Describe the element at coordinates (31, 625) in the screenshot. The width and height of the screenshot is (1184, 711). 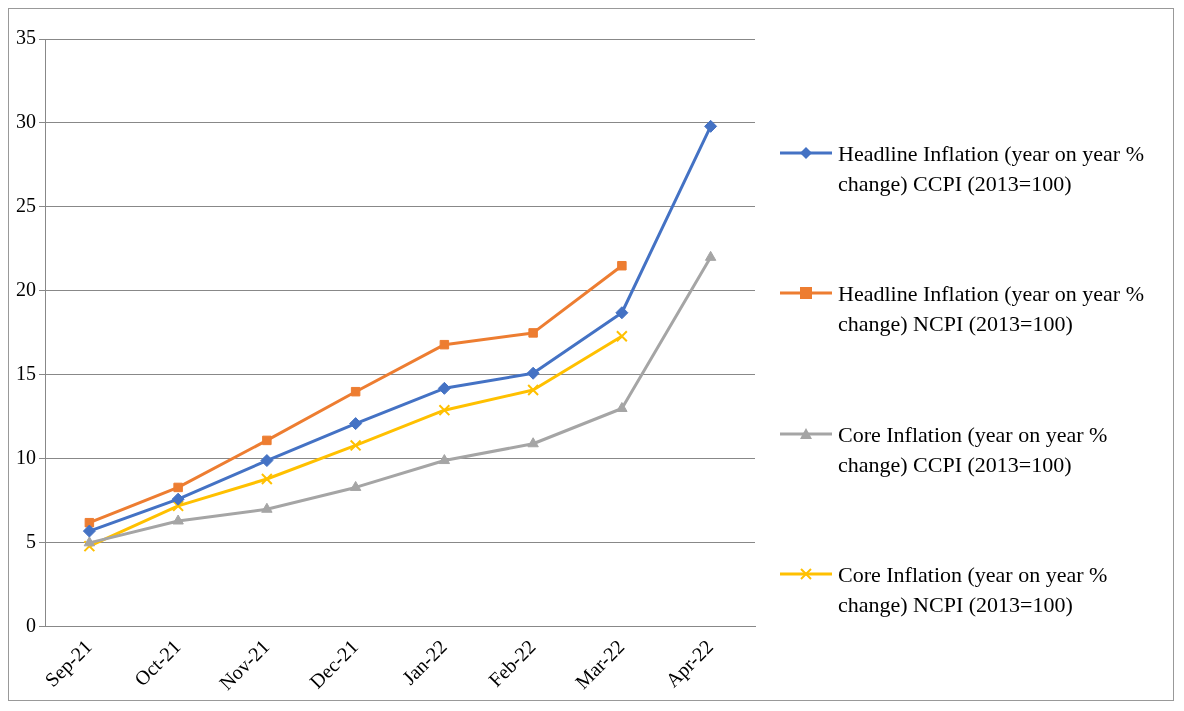
I see `y-tick-label: 0` at that location.